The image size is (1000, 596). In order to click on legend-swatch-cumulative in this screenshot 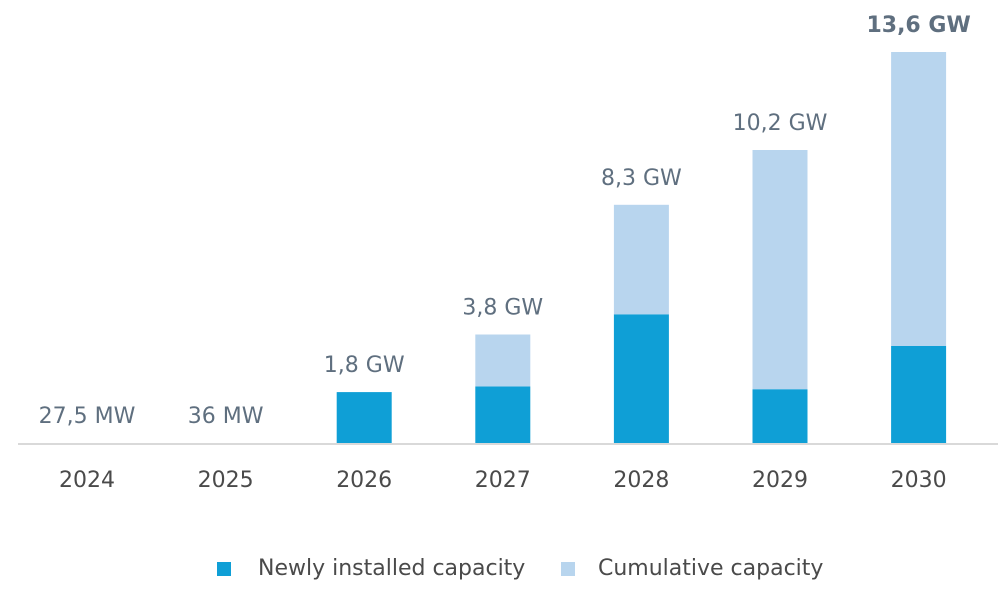, I will do `click(568, 569)`.